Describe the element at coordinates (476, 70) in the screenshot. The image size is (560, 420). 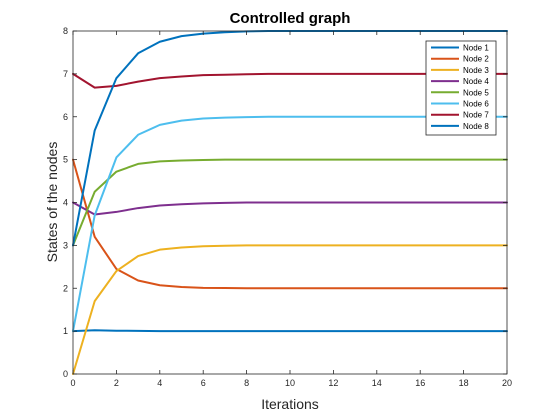
I see `legend-label-node-3: Node 3` at that location.